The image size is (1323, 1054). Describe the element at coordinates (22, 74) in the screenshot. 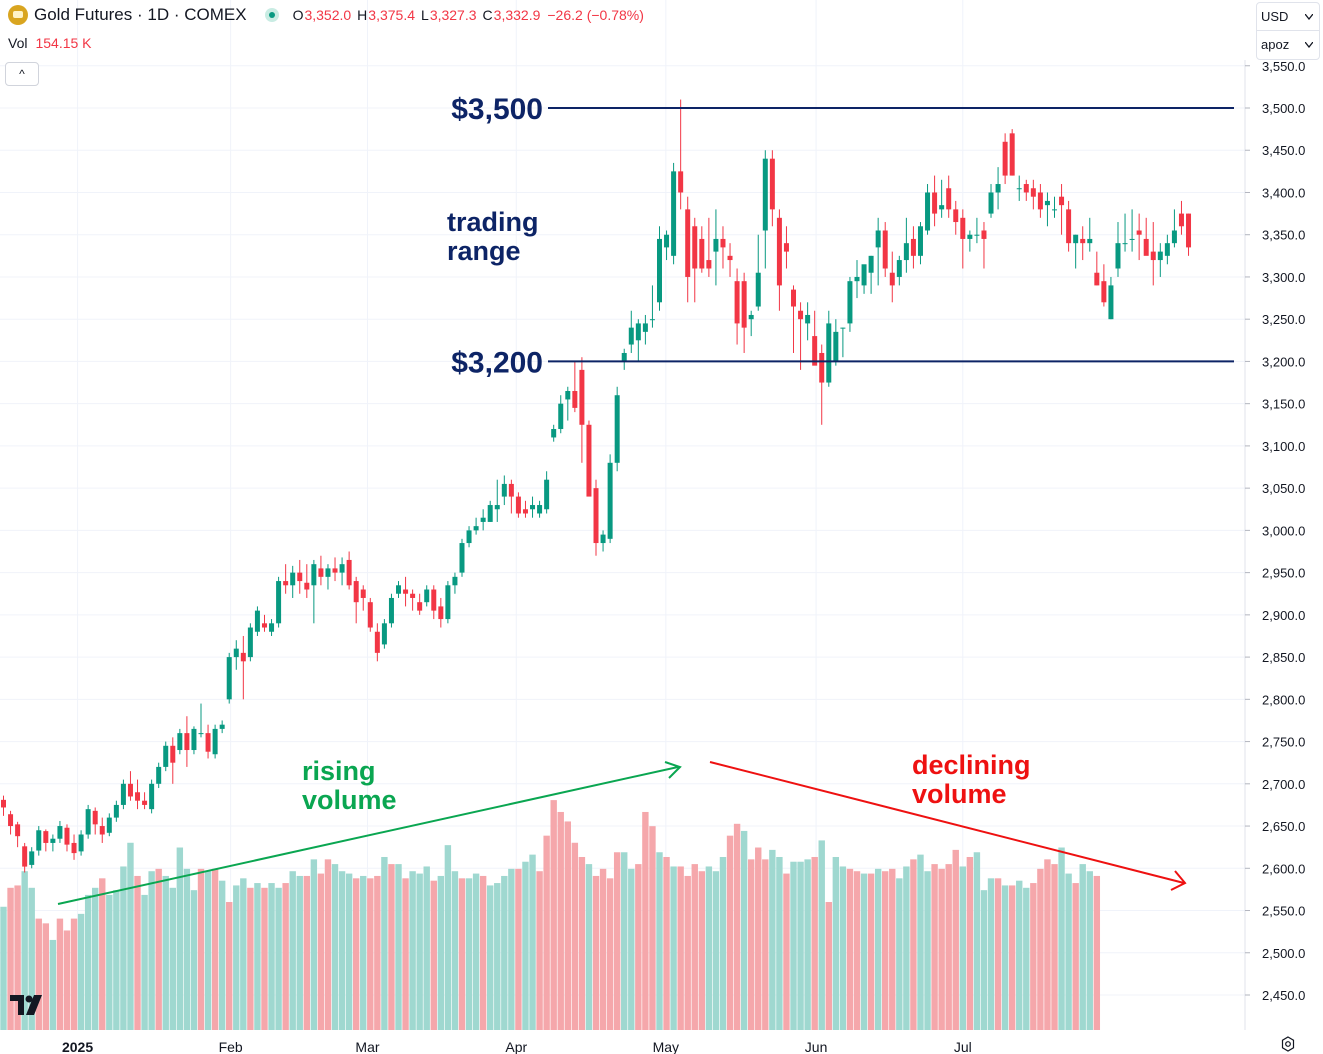

I see `collapse-legend-button: ^` at that location.